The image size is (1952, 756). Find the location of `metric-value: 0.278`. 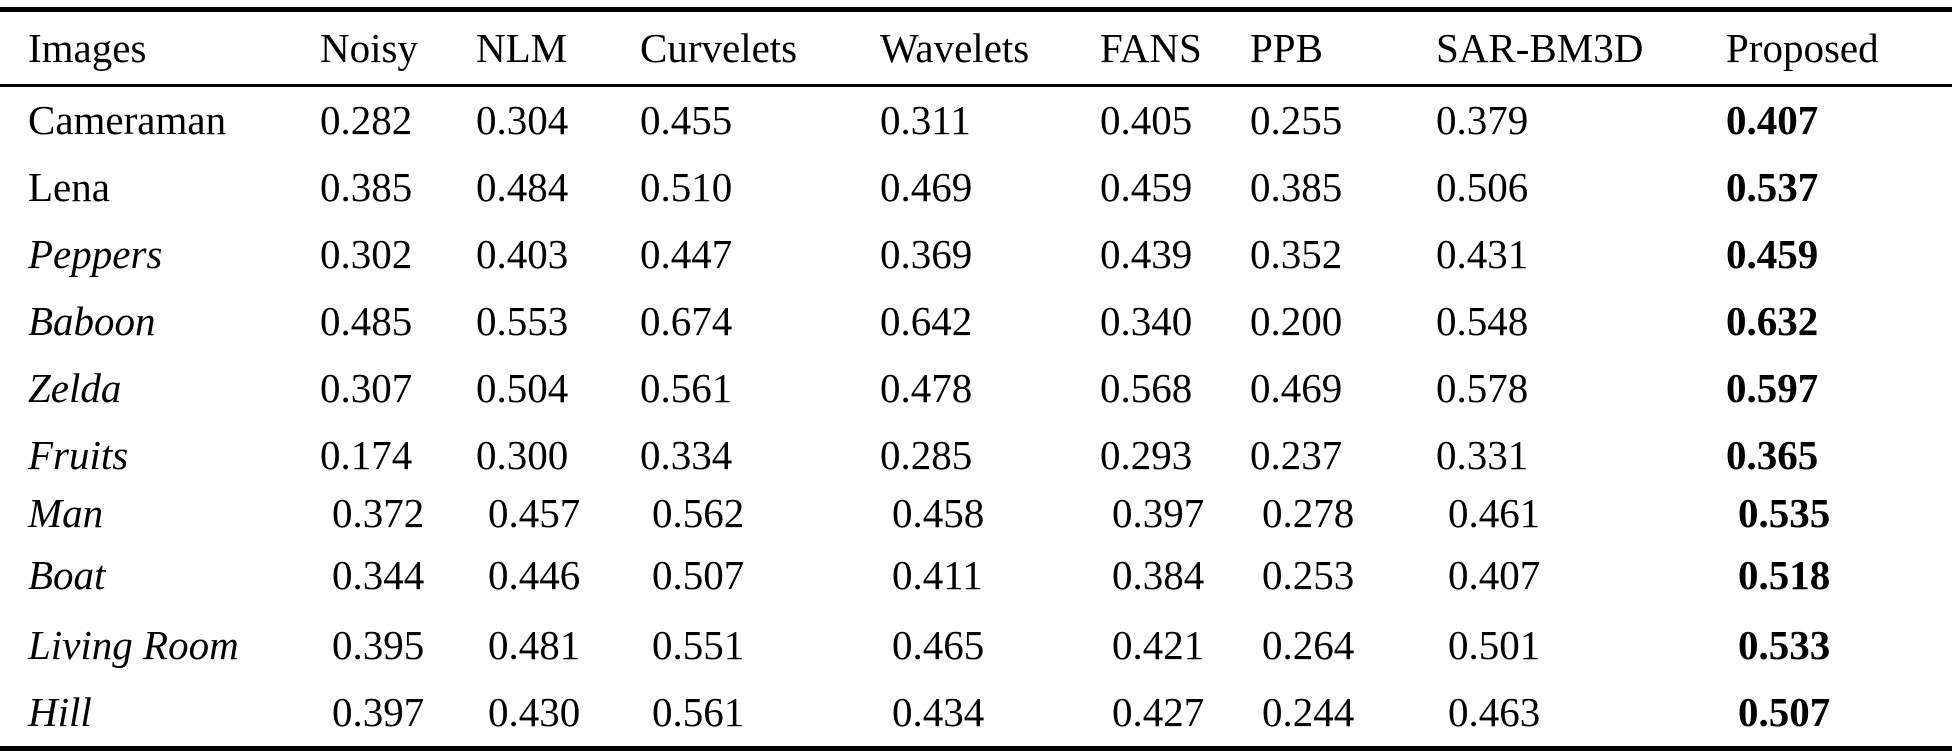

metric-value: 0.278 is located at coordinates (1308, 513).